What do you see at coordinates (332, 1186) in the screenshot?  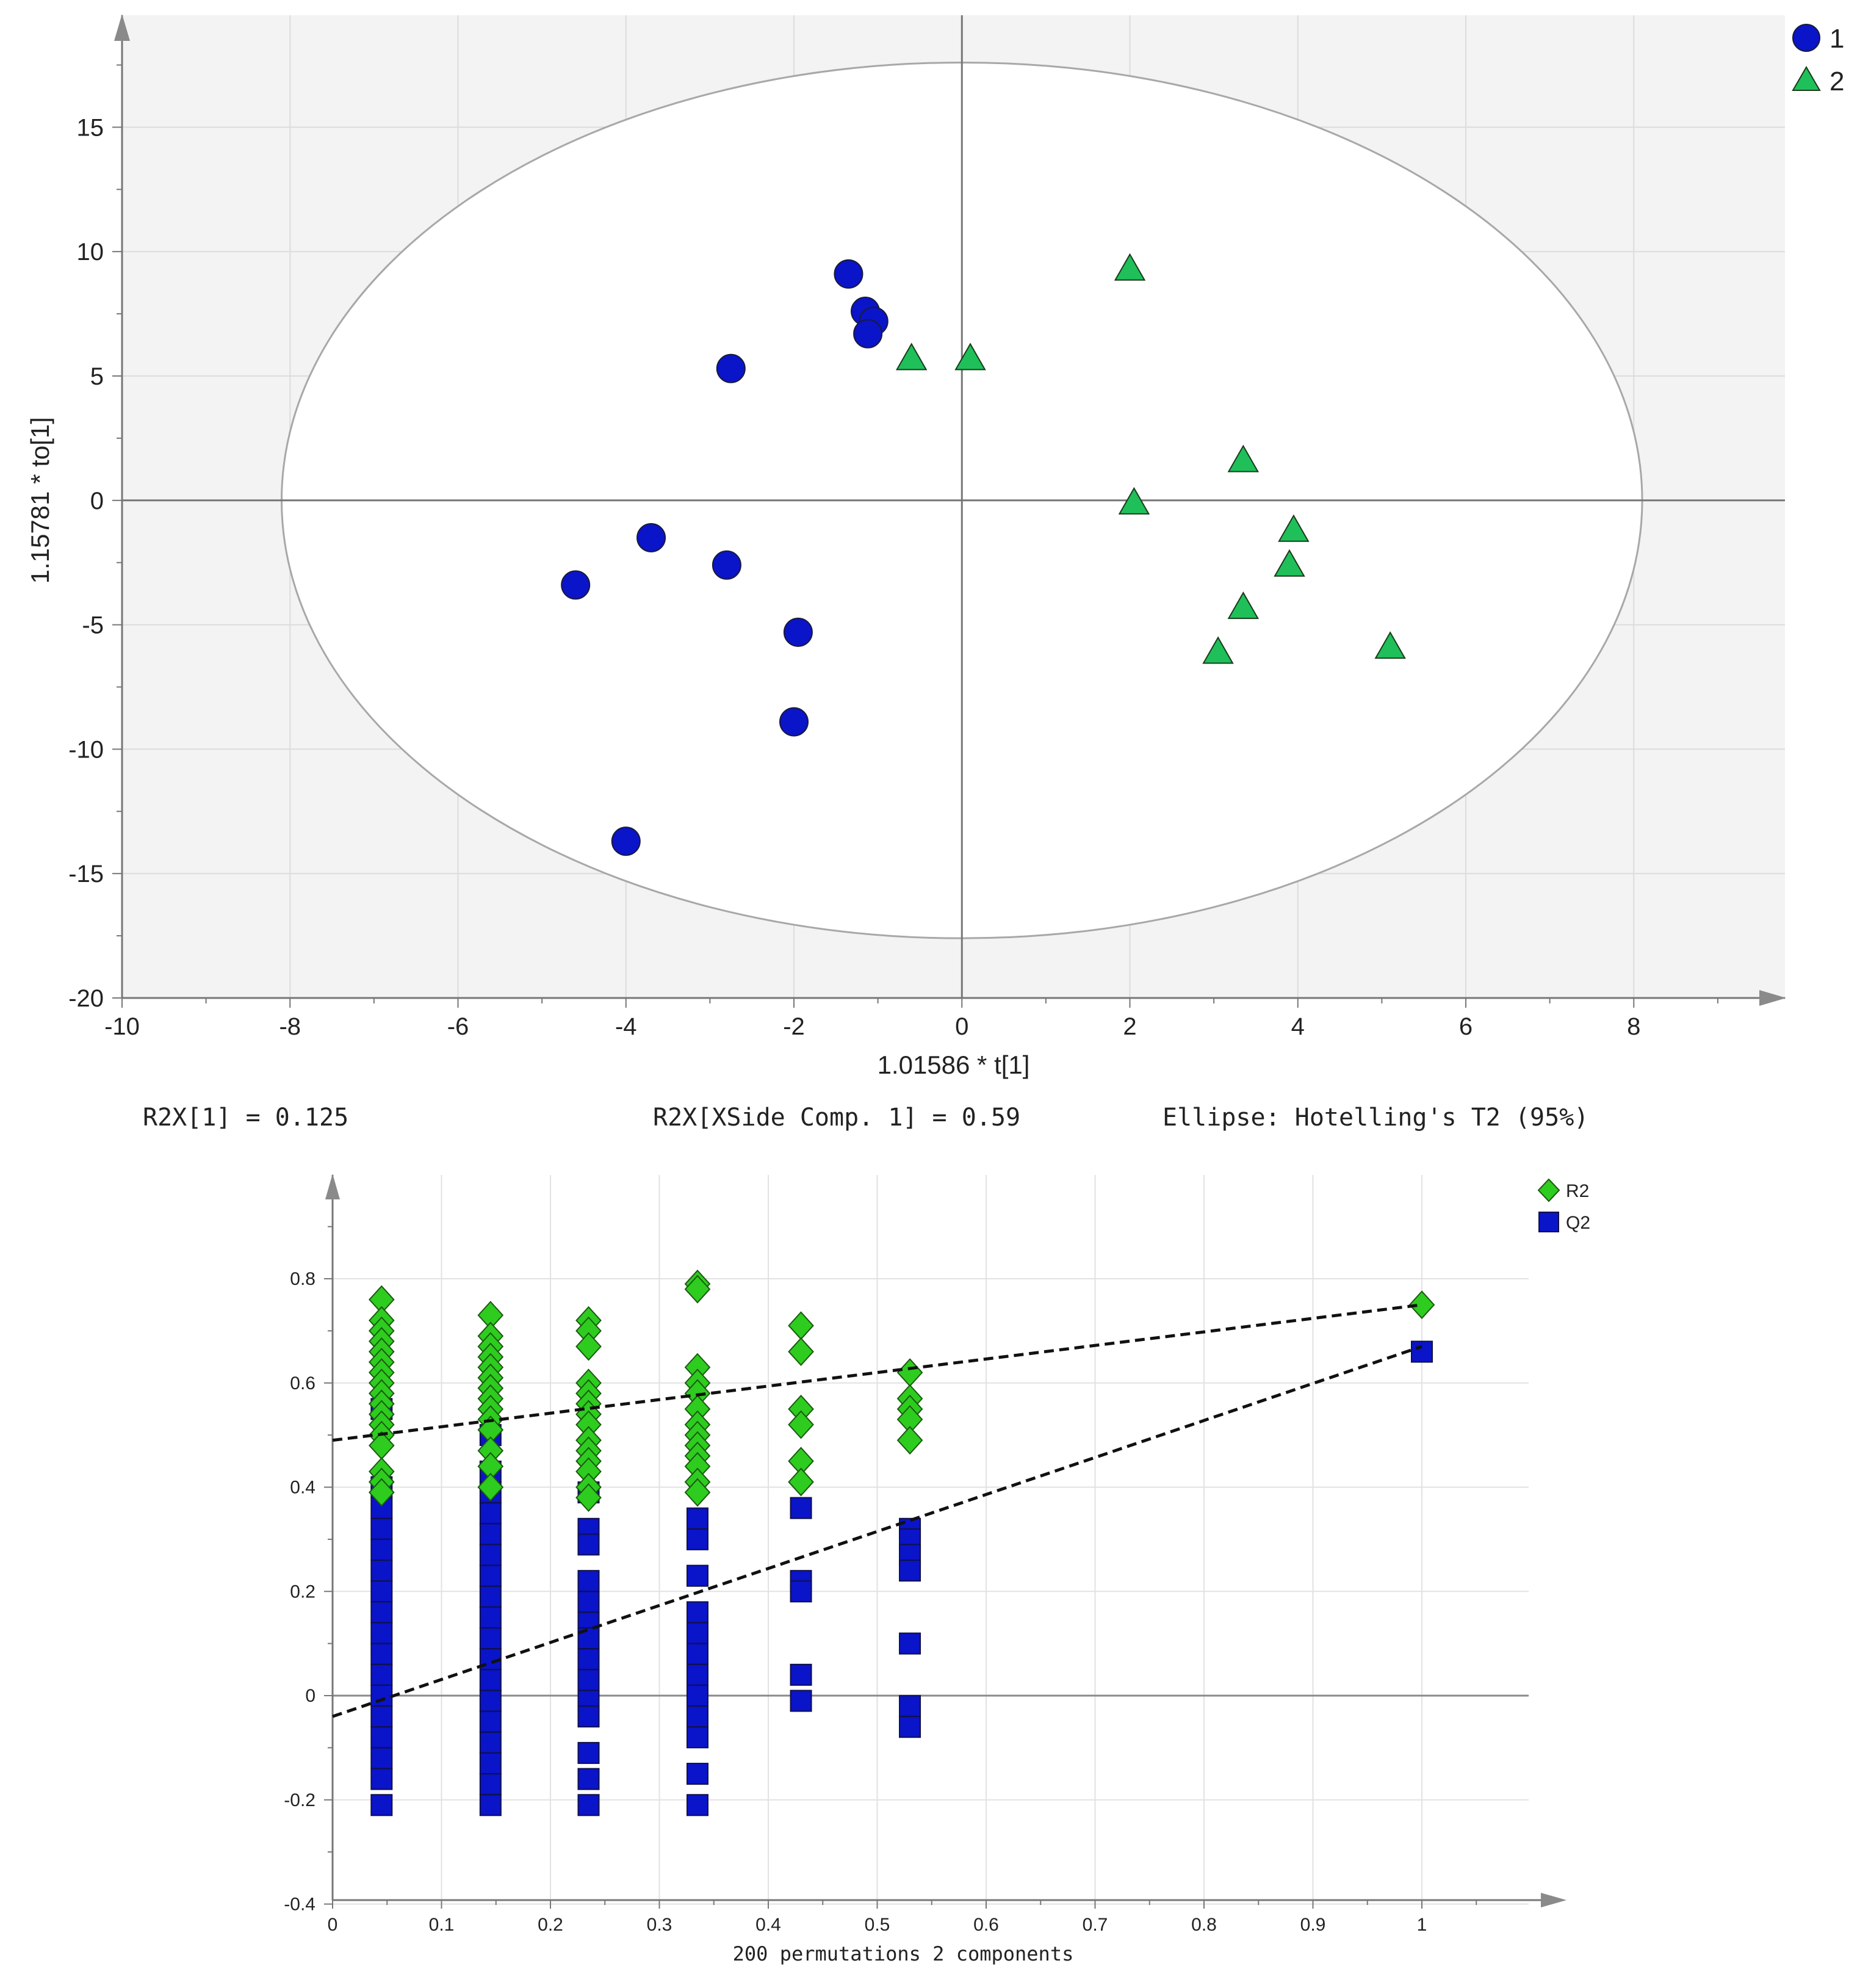 I see `y-axis-arrow` at bounding box center [332, 1186].